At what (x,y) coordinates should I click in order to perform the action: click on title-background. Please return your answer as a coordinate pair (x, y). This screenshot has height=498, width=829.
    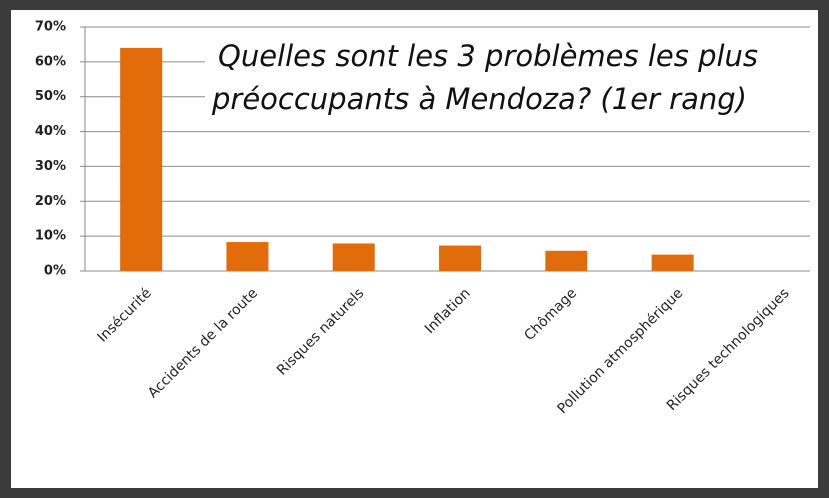
    Looking at the image, I should click on (507, 78).